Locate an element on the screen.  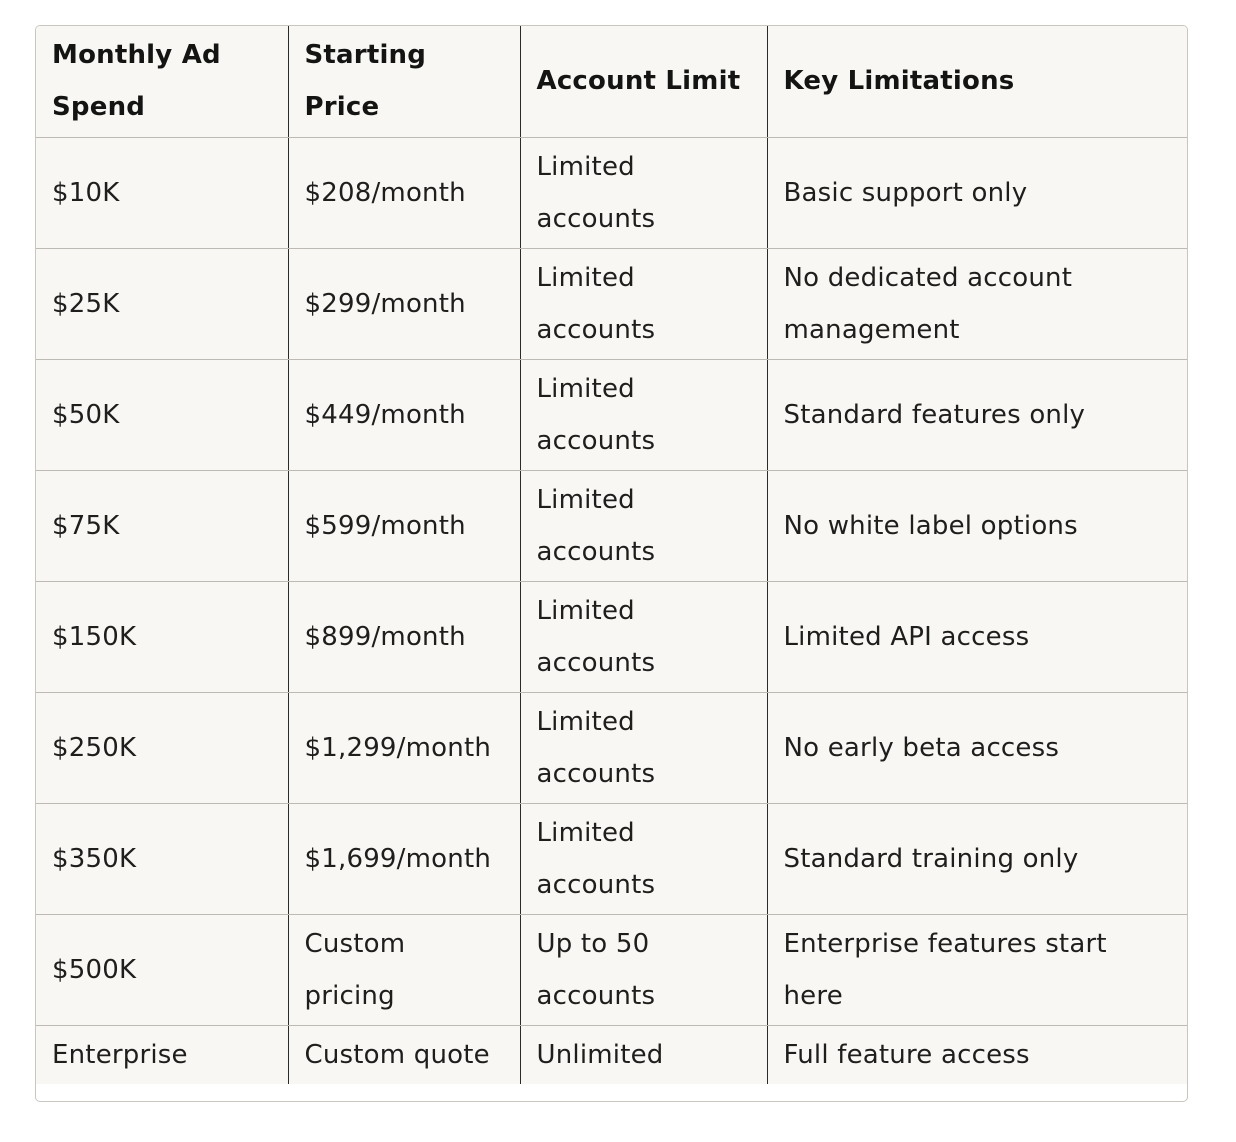
cell-monthly-ad-spend: $75K is located at coordinates (162, 526).